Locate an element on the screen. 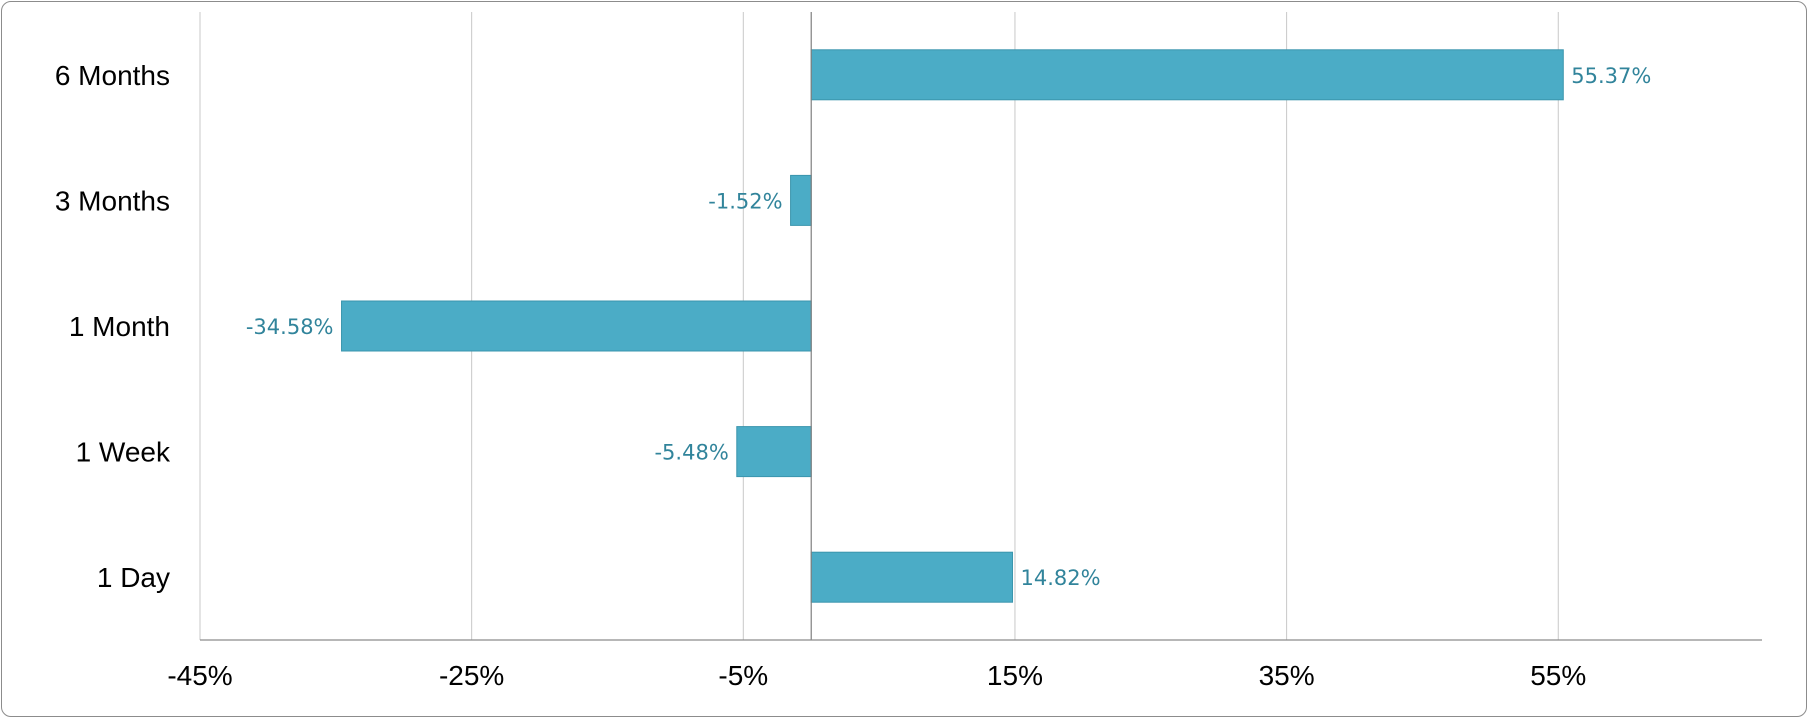 The image size is (1810, 720). bar-1-month is located at coordinates (576, 326).